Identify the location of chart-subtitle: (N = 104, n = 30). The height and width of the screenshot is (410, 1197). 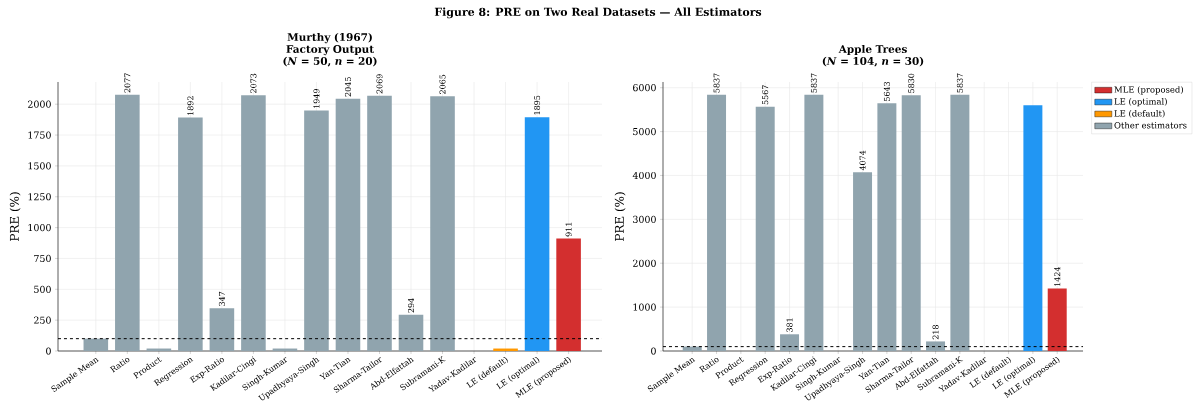
(873, 61).